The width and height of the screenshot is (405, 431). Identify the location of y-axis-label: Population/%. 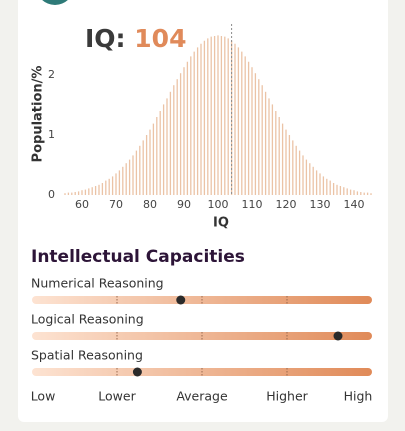
(38, 114).